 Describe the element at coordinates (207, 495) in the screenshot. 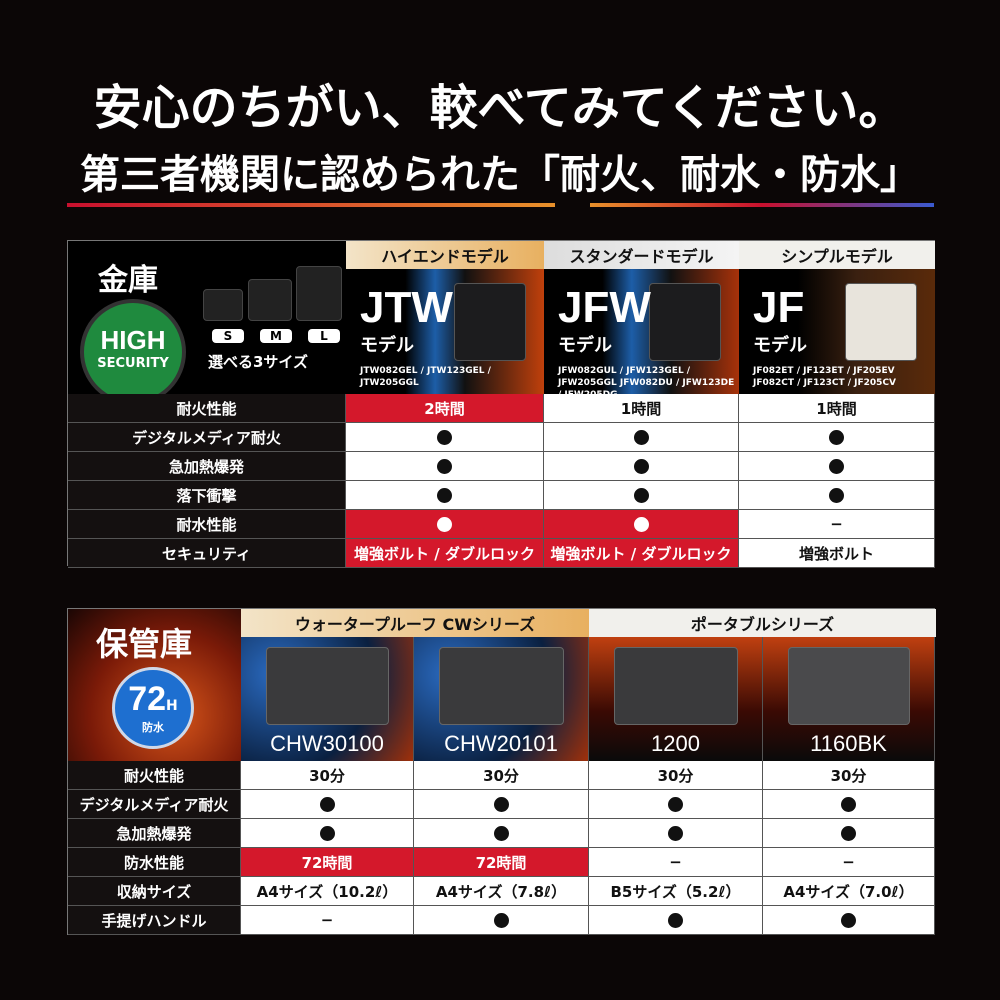

I see `row-label: 落下衝撃` at that location.